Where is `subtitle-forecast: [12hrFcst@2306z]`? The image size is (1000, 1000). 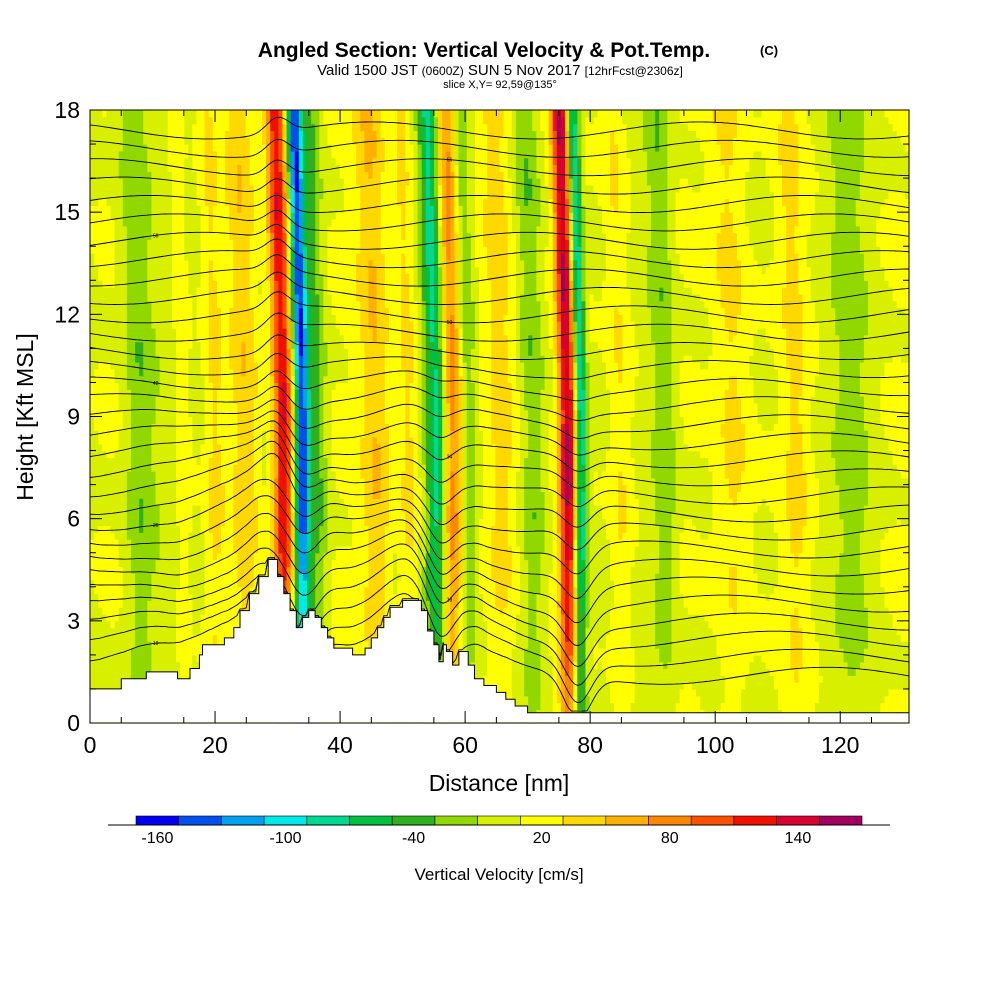 subtitle-forecast: [12hrFcst@2306z] is located at coordinates (634, 71).